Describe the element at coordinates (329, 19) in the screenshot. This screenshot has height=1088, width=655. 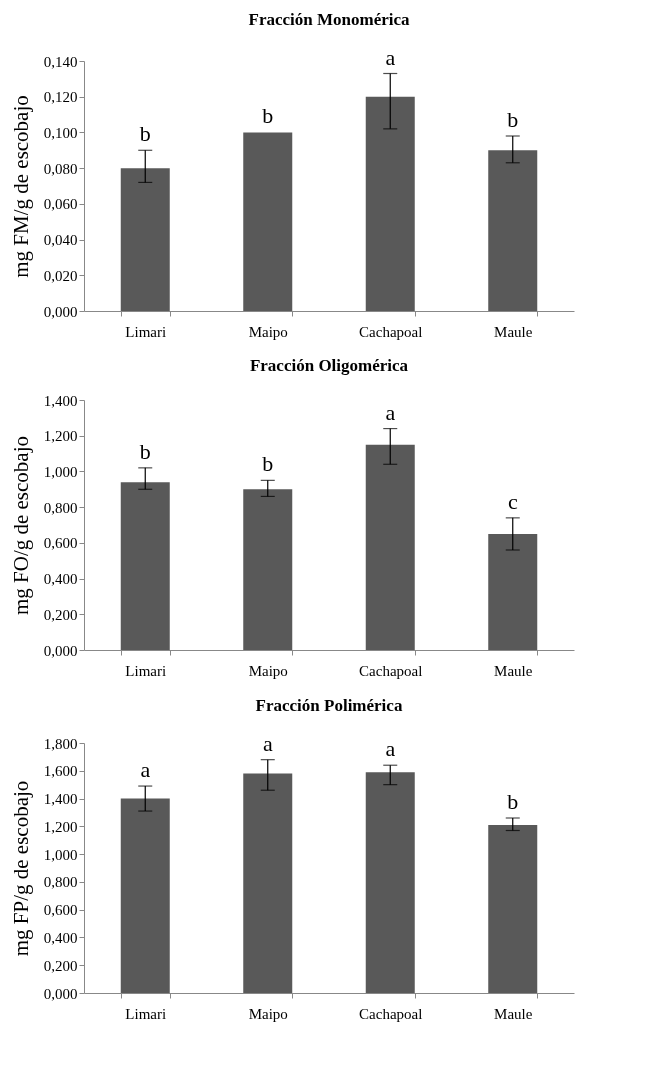
I see `chart-title: Fracción Monomérica` at that location.